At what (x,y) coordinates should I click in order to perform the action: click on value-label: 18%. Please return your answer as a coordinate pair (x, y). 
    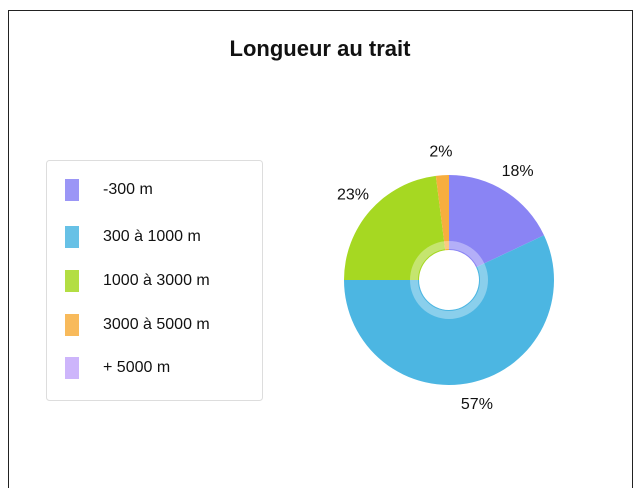
    Looking at the image, I should click on (518, 171).